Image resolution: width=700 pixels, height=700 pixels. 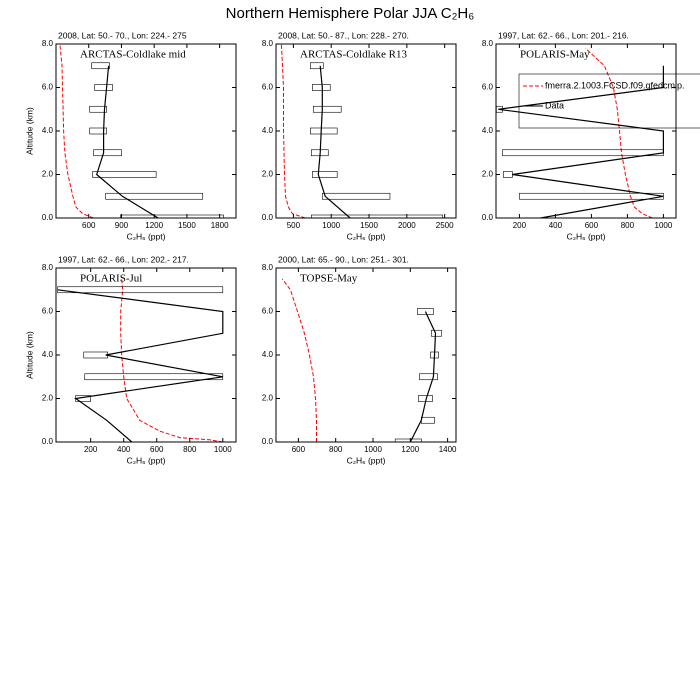 What do you see at coordinates (555, 55) in the screenshot?
I see `panel-annotation: POLARIS-May` at bounding box center [555, 55].